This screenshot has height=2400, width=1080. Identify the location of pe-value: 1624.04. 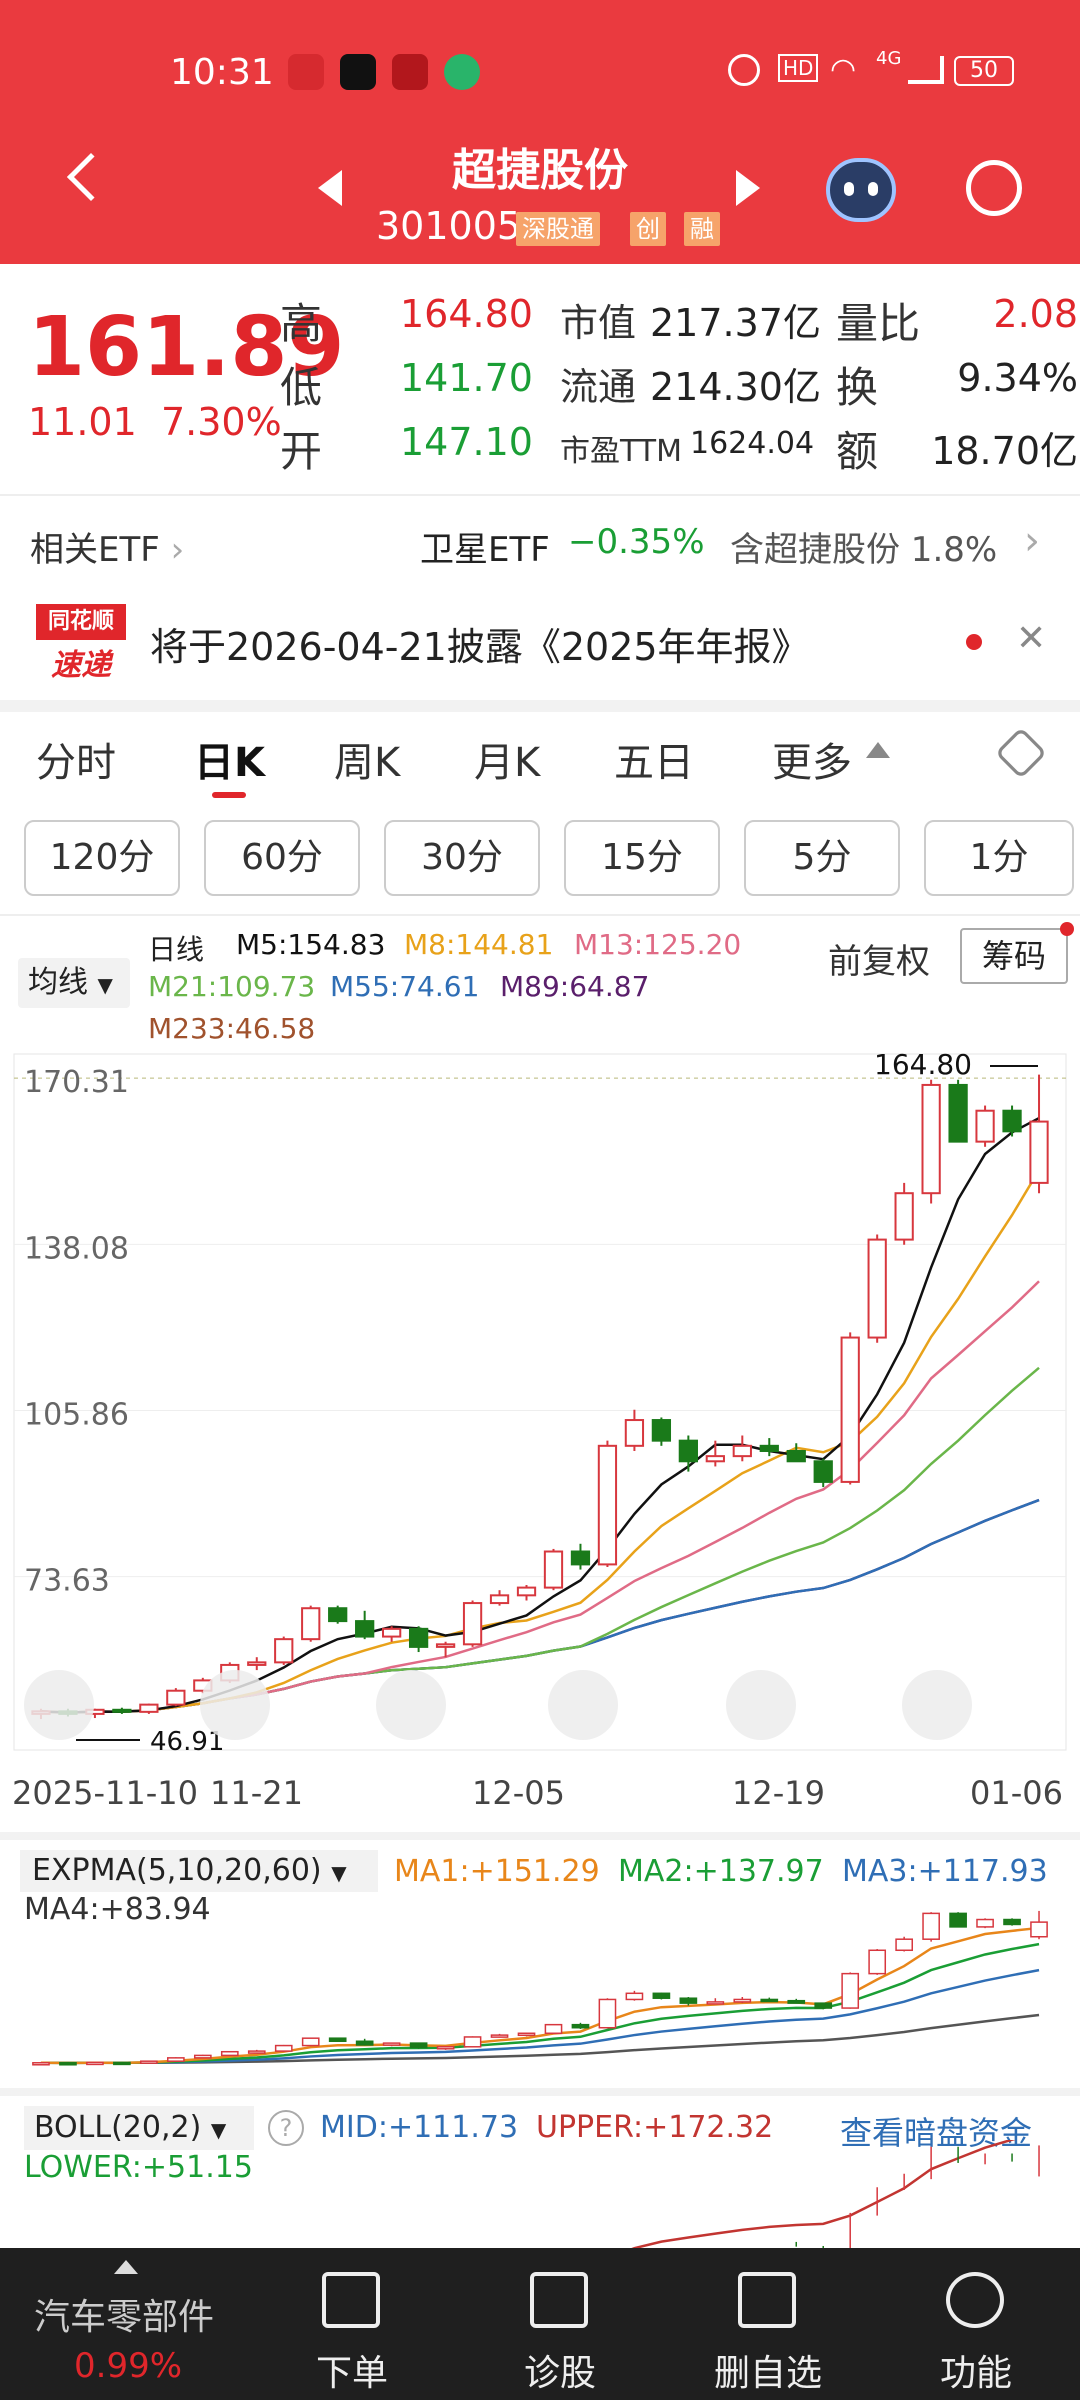
(752, 443).